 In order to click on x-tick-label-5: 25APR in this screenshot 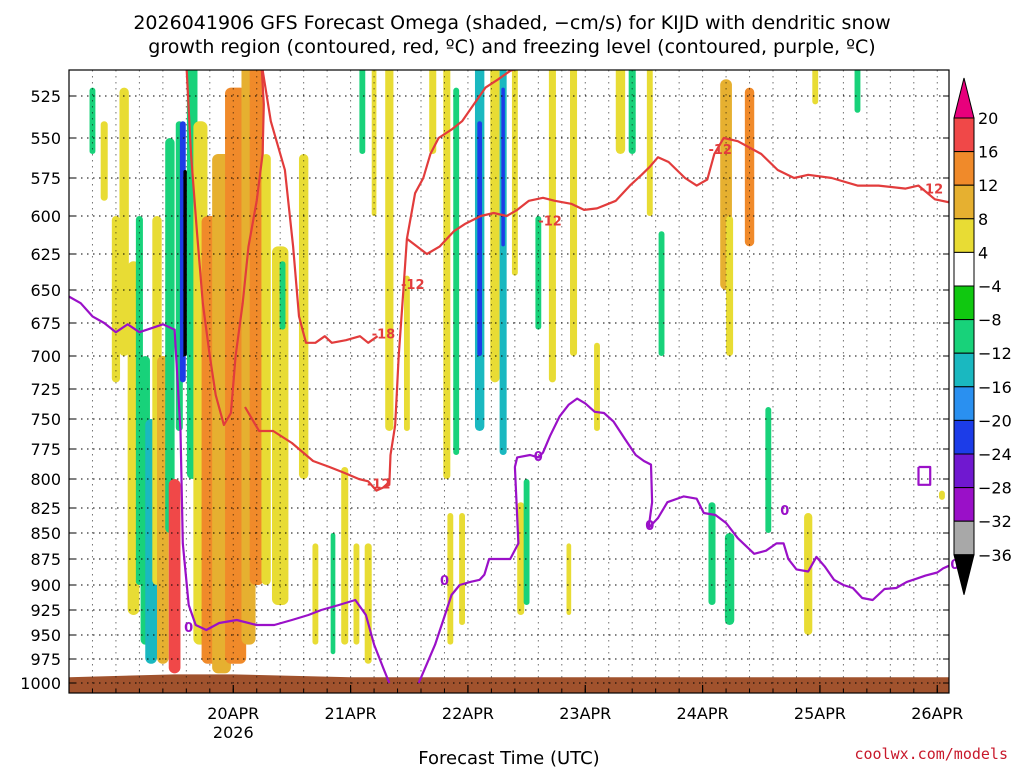, I will do `click(820, 713)`.